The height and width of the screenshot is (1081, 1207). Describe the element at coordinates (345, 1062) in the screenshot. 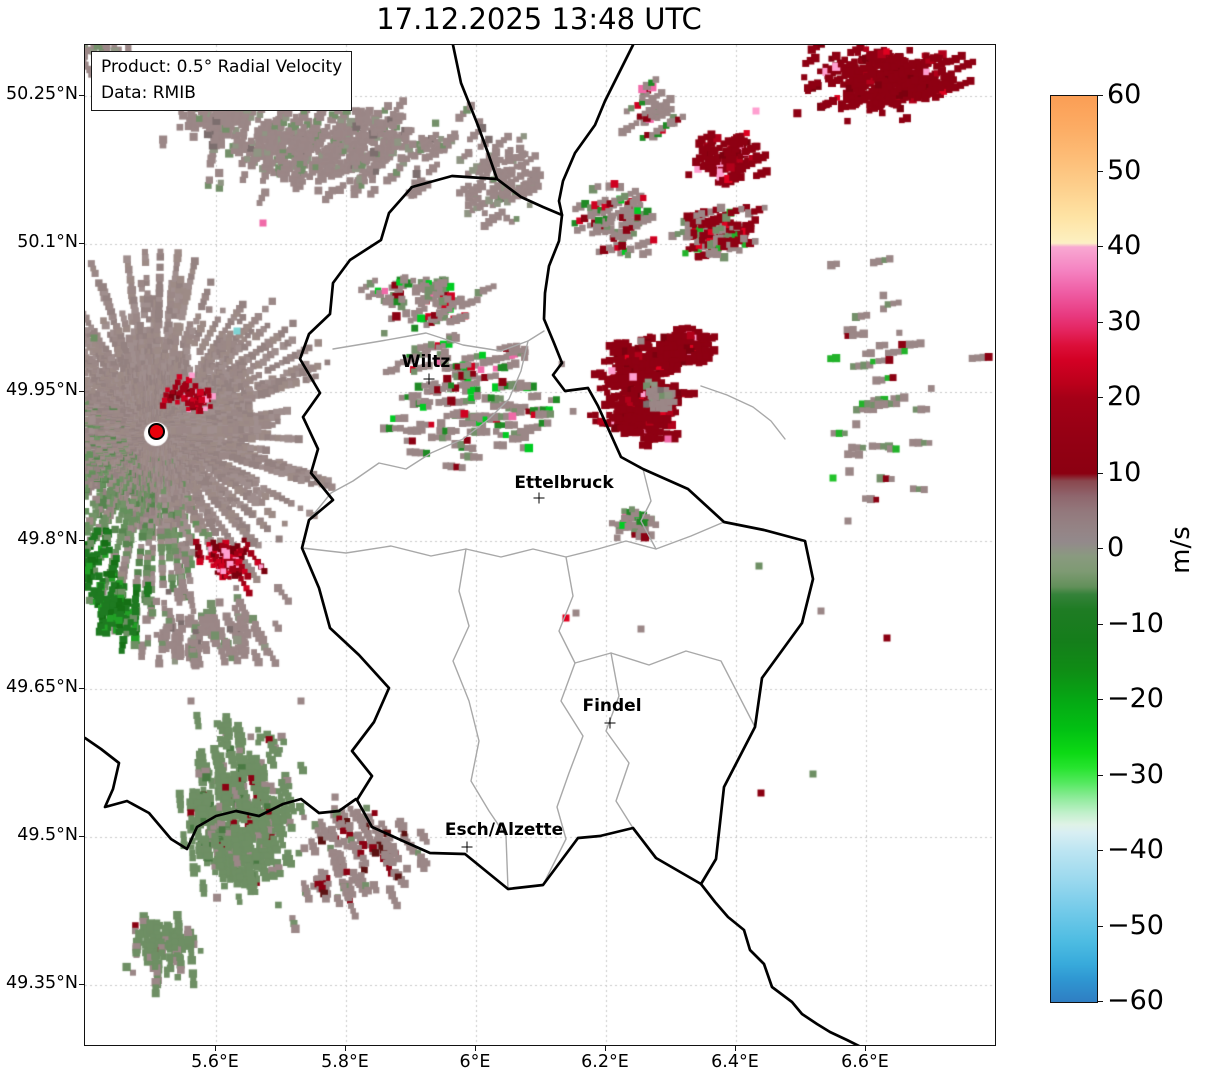

I see `x-axis-tick-label: 5.8°E` at that location.